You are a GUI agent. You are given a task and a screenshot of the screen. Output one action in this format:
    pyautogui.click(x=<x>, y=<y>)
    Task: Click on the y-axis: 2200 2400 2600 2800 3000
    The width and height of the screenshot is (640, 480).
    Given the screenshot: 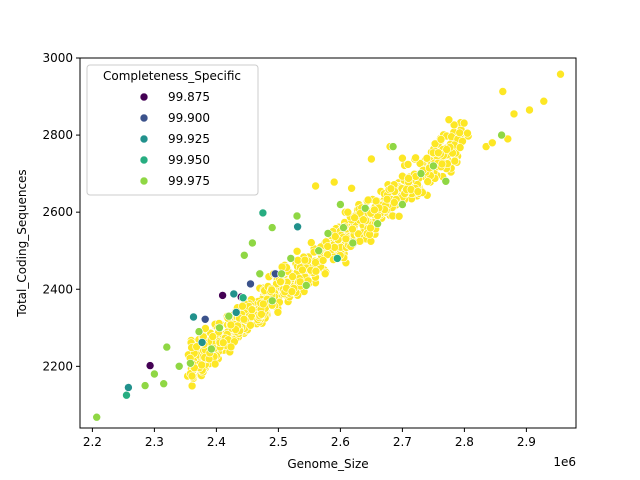 What is the action you would take?
    pyautogui.click(x=61, y=212)
    